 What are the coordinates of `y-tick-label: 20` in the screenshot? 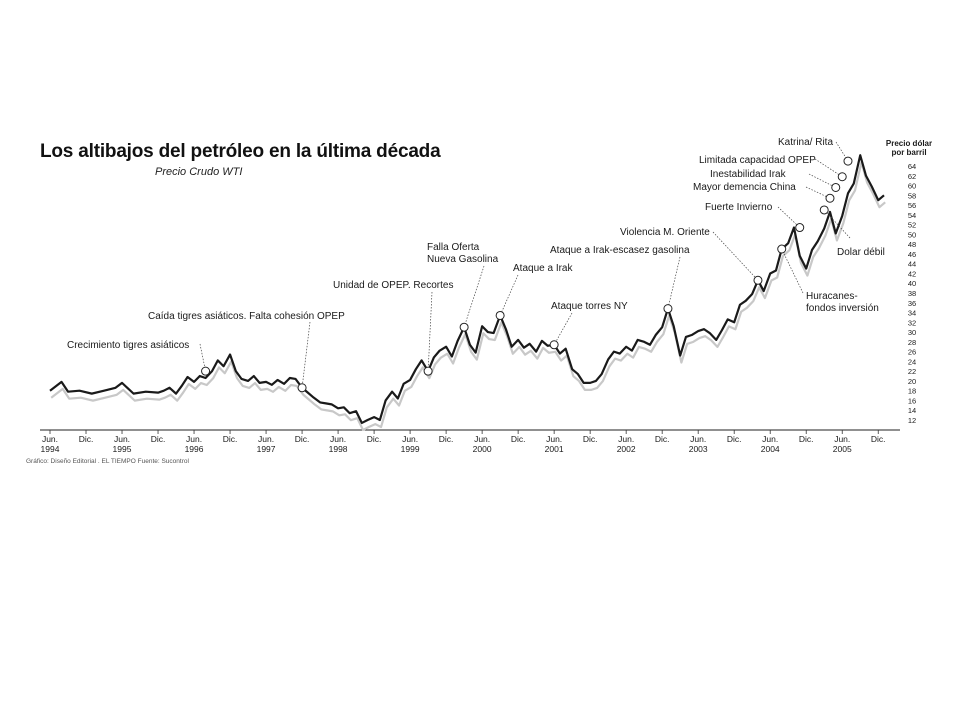 It's located at (912, 381).